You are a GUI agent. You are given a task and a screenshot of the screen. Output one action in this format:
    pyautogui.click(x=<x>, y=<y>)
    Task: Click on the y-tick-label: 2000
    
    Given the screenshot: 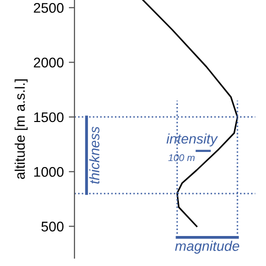 What is the action you would take?
    pyautogui.click(x=49, y=63)
    